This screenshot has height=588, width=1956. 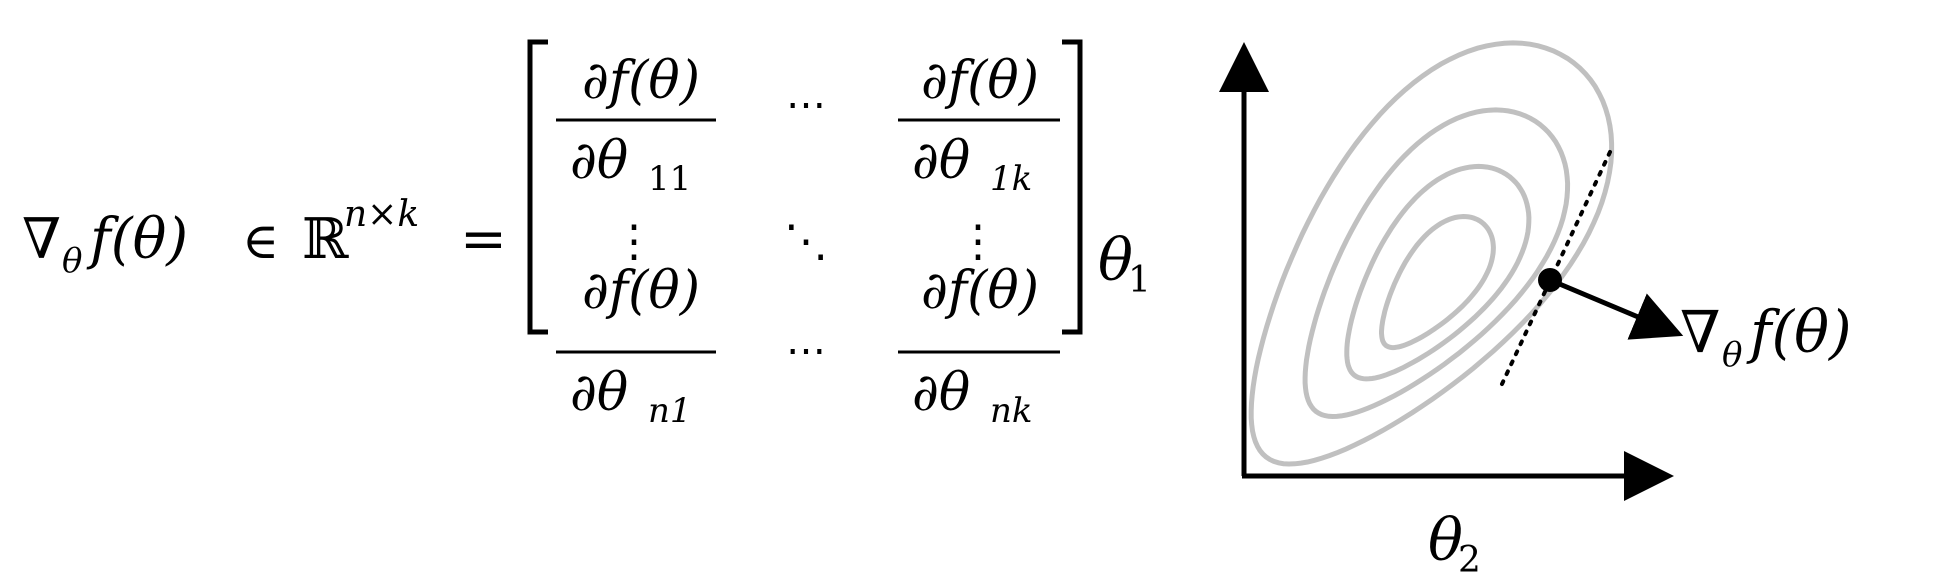 What do you see at coordinates (669, 179) in the screenshot?
I see `cell-subscript: 11` at bounding box center [669, 179].